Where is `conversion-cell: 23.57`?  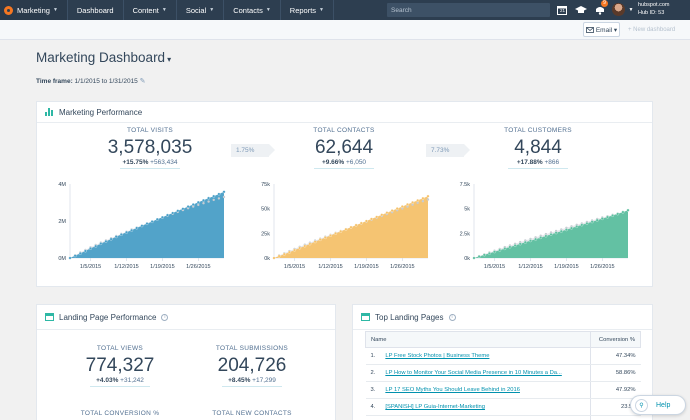
conversion-cell: 23.57 is located at coordinates (615, 407).